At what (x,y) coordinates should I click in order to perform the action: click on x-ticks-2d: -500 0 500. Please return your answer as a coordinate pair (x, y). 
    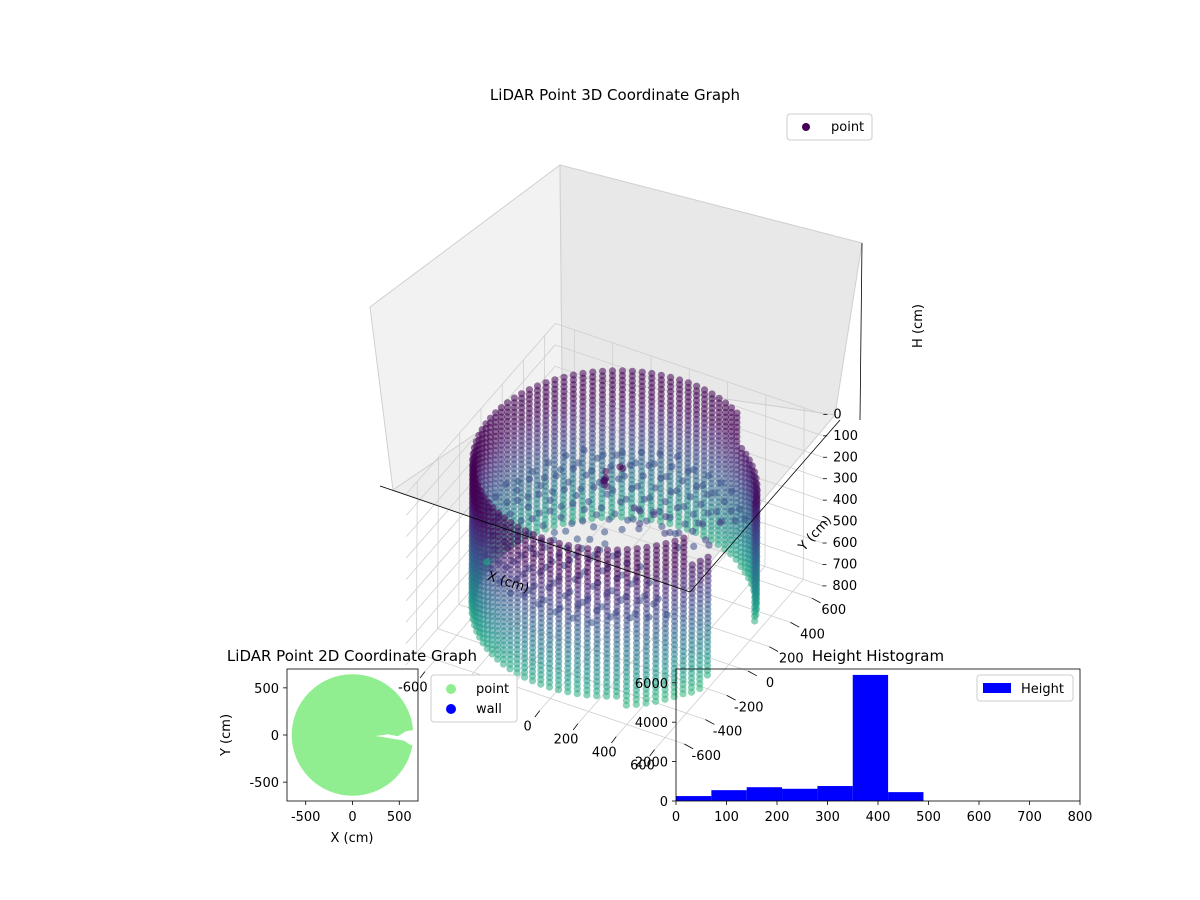
    Looking at the image, I should click on (351, 813).